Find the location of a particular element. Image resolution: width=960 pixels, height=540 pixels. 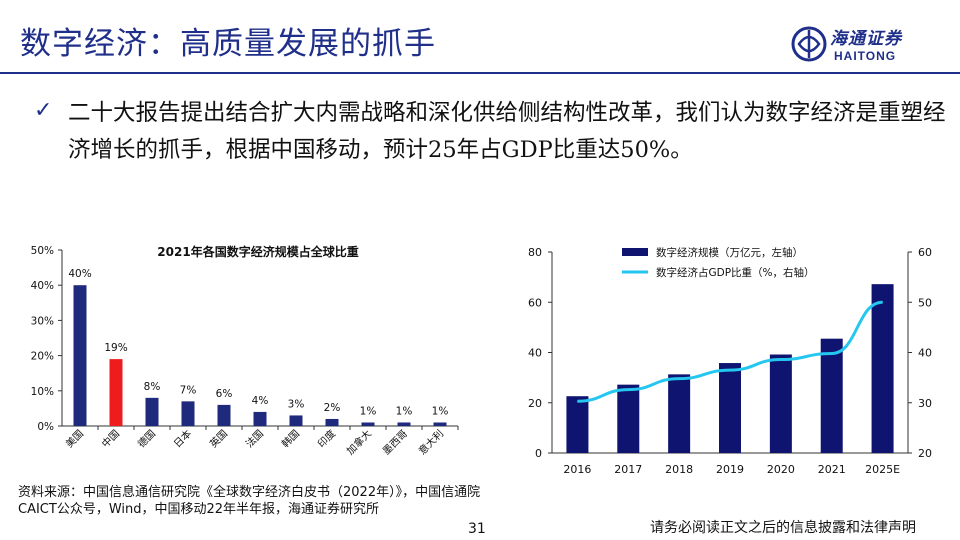

right-tick-label: 20 is located at coordinates (925, 453).